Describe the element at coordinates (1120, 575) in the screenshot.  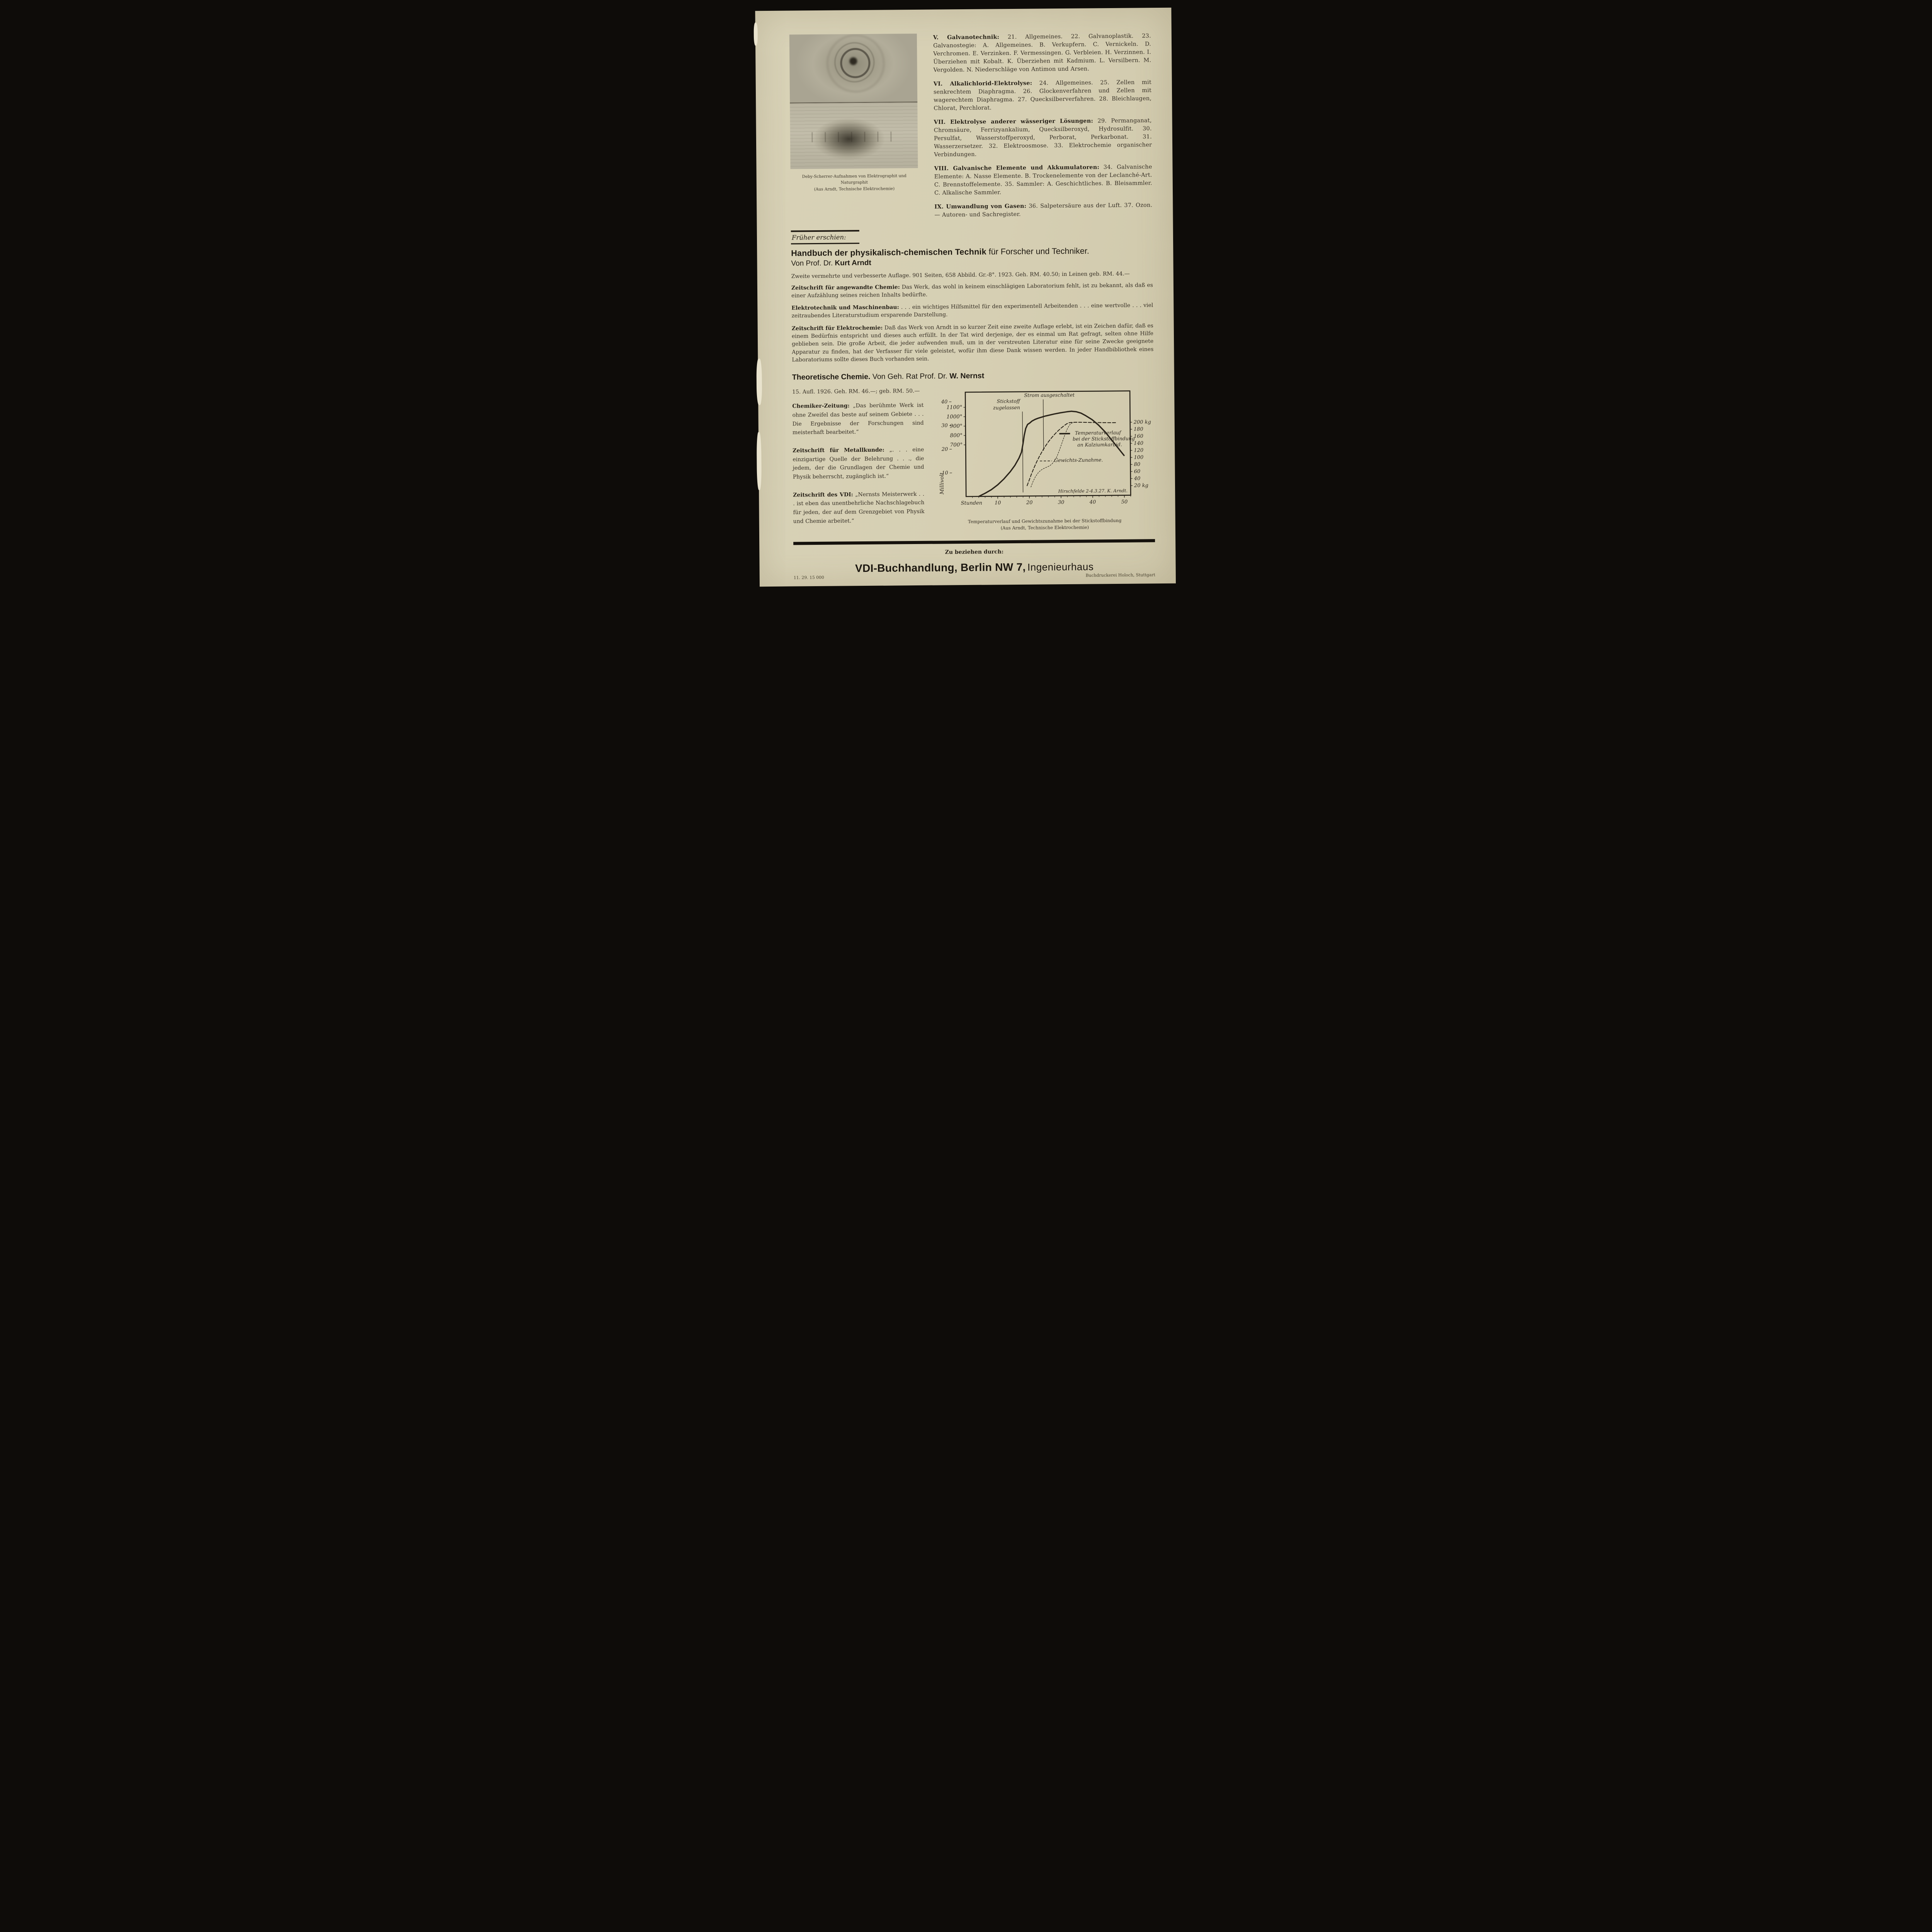
I see `printer-imprint: Buchdruckerei Holoch, Stuttgart` at that location.